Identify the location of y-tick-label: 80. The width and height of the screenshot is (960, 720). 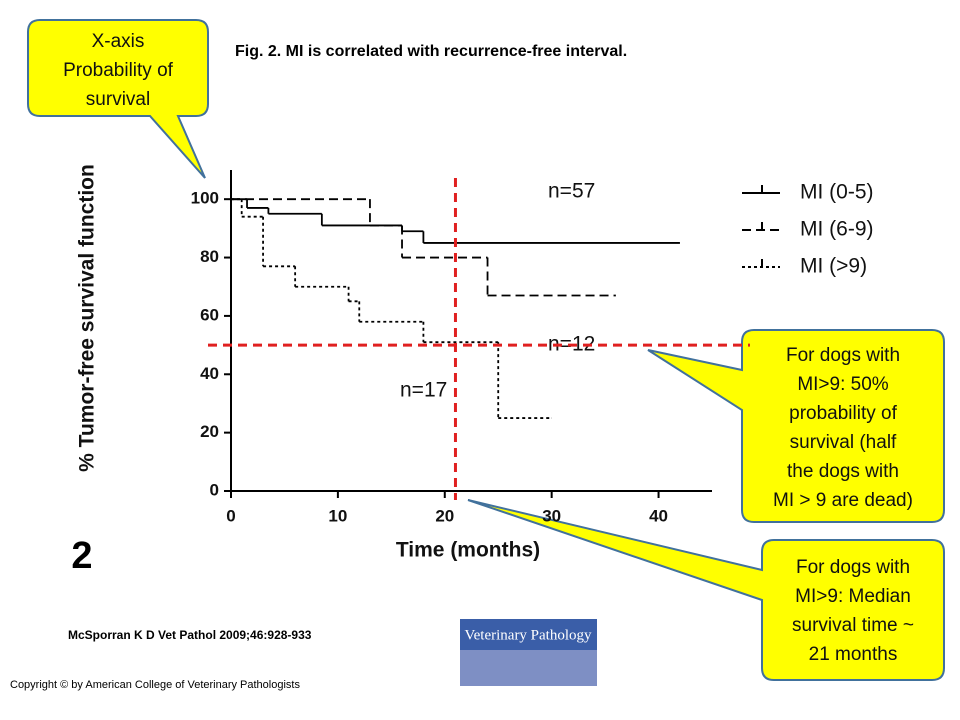
(209, 256).